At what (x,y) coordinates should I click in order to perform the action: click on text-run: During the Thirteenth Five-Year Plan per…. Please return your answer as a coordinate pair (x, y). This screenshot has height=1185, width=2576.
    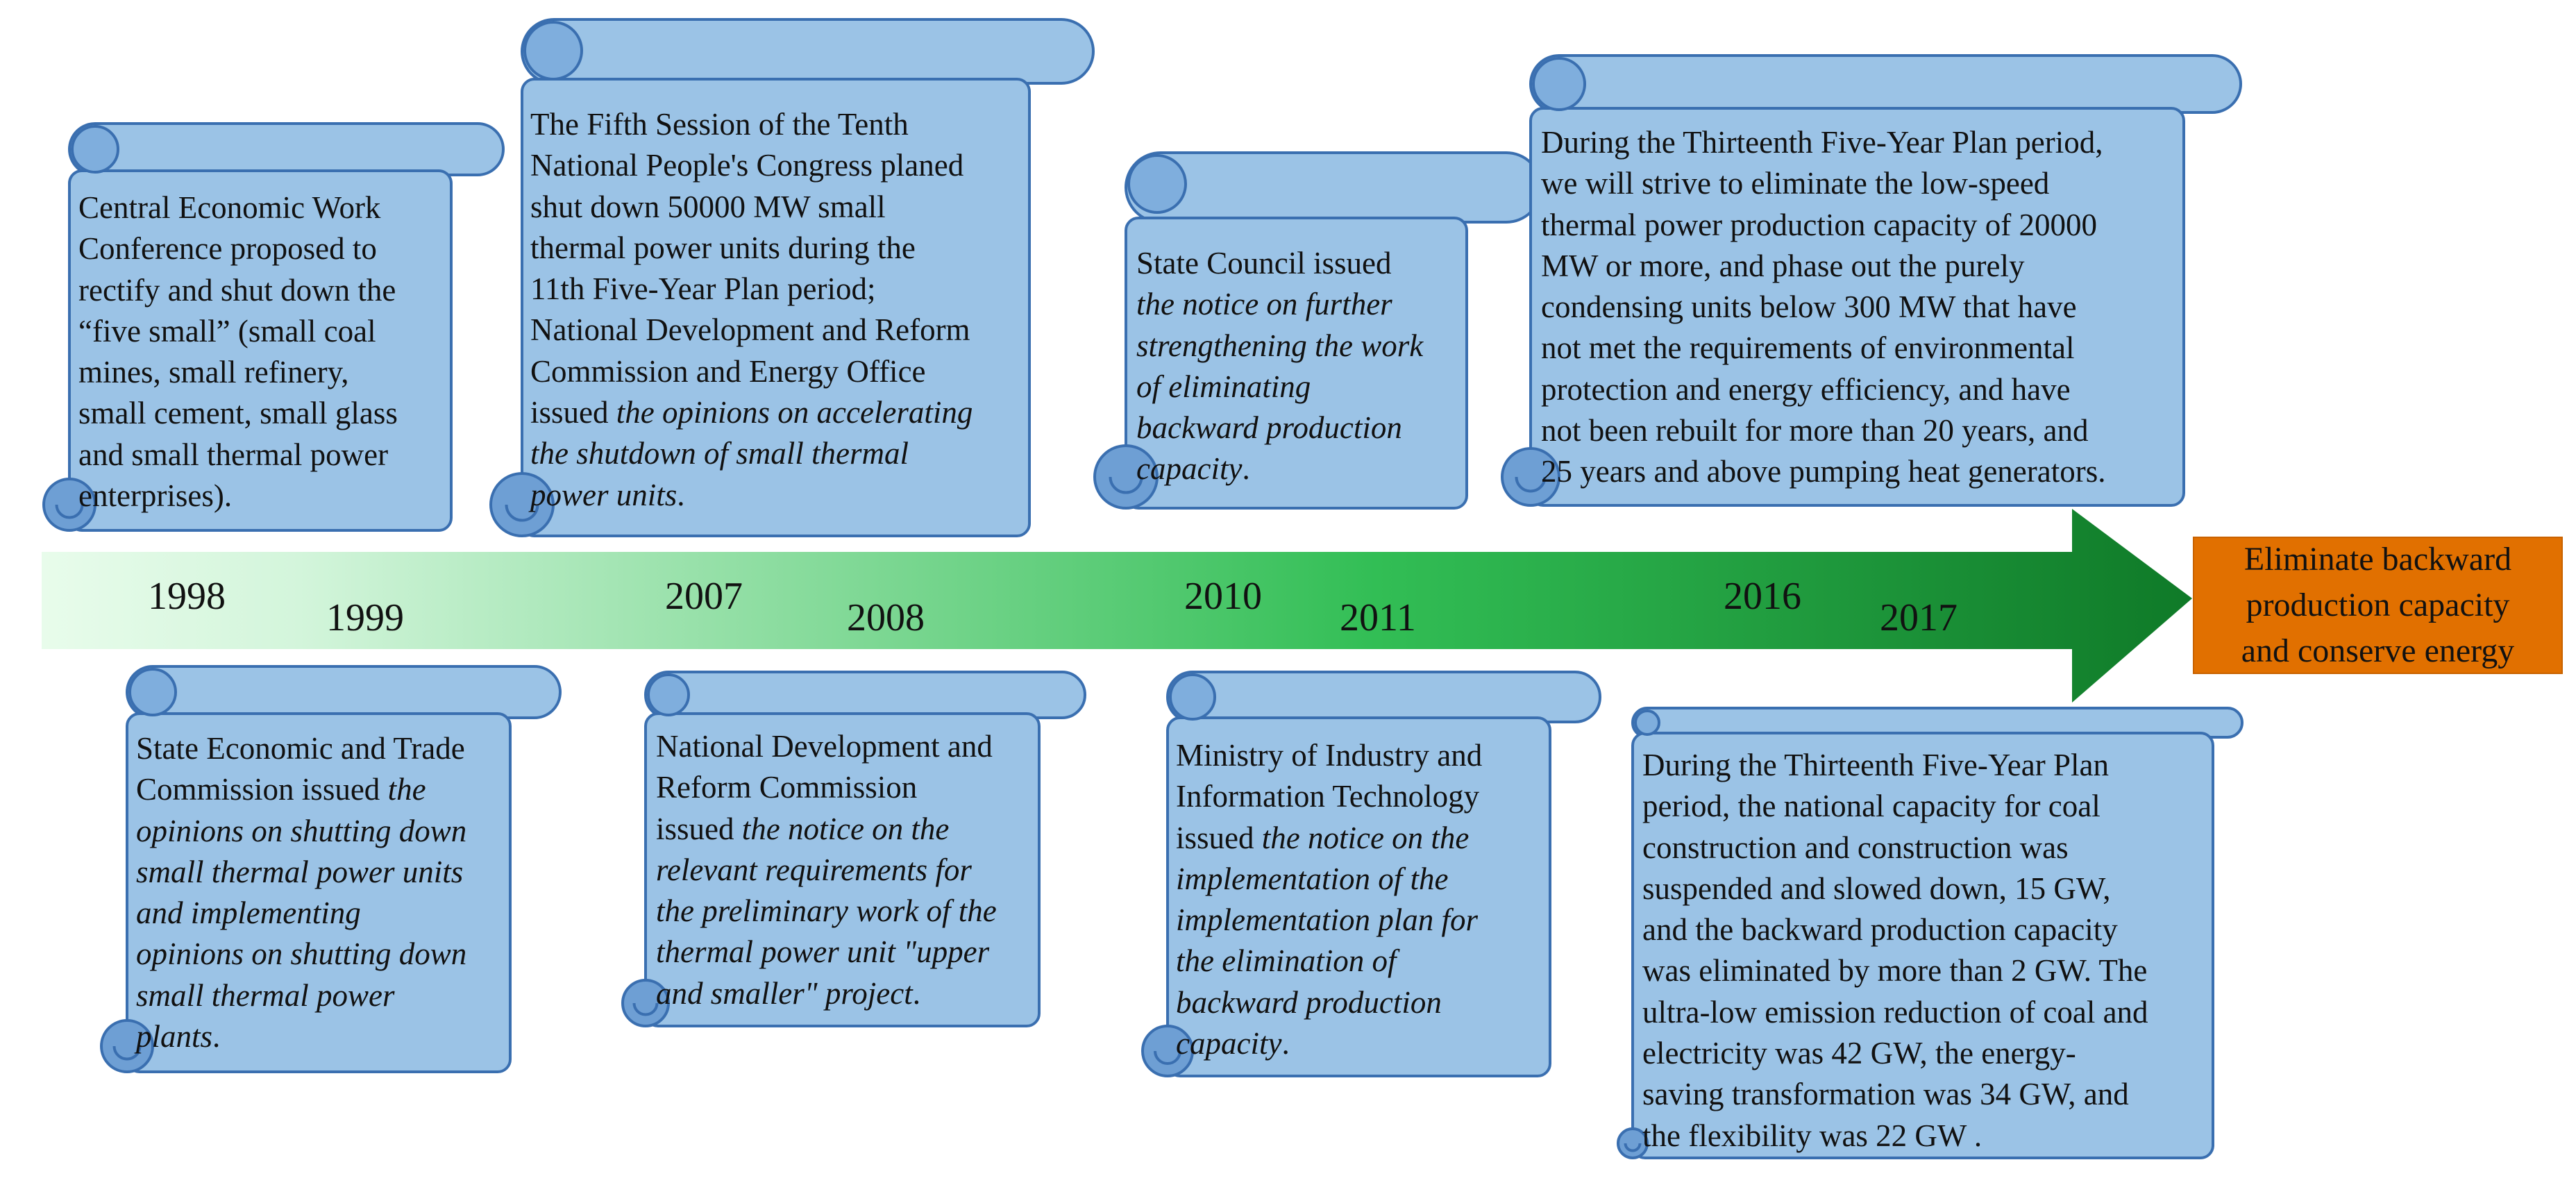
    Looking at the image, I should click on (1822, 142).